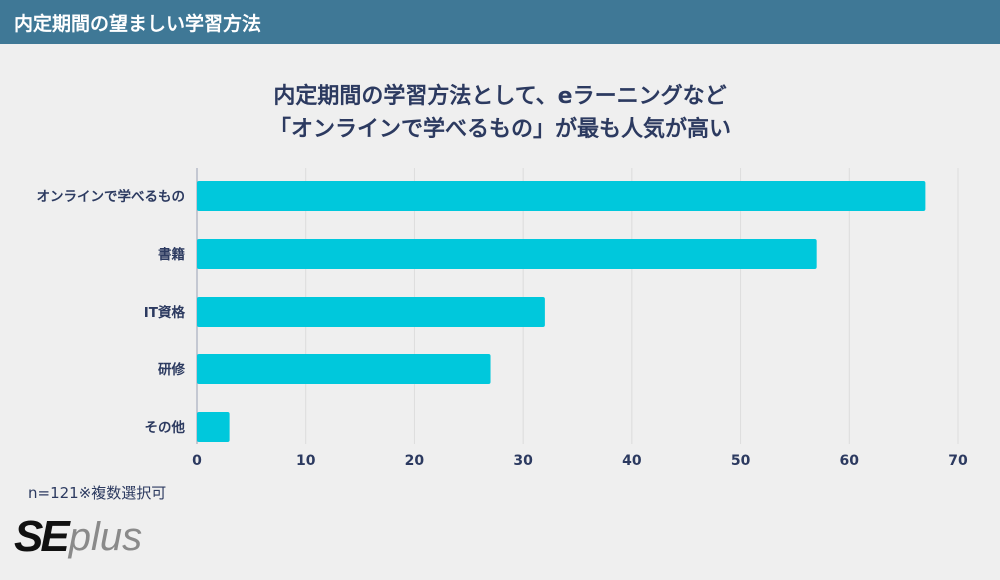 This screenshot has height=580, width=1000. What do you see at coordinates (111, 196) in the screenshot?
I see `category-label-0: オンラインで学べるもの` at bounding box center [111, 196].